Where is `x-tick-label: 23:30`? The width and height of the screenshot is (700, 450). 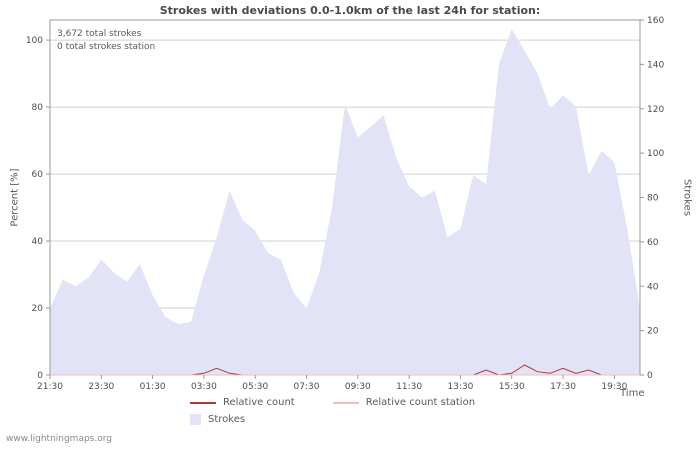
x-tick-label: 23:30 is located at coordinates (101, 387).